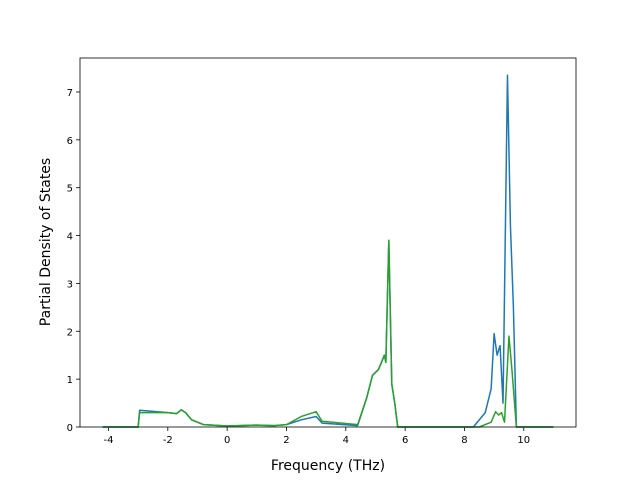 The width and height of the screenshot is (640, 480). What do you see at coordinates (70, 332) in the screenshot?
I see `y-tick-label: 2` at bounding box center [70, 332].